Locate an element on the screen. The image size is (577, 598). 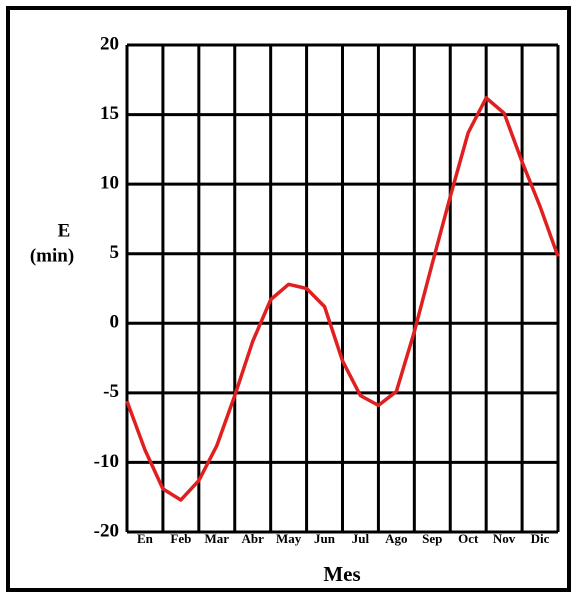
y-tick-label: -5 is located at coordinates (111, 391).